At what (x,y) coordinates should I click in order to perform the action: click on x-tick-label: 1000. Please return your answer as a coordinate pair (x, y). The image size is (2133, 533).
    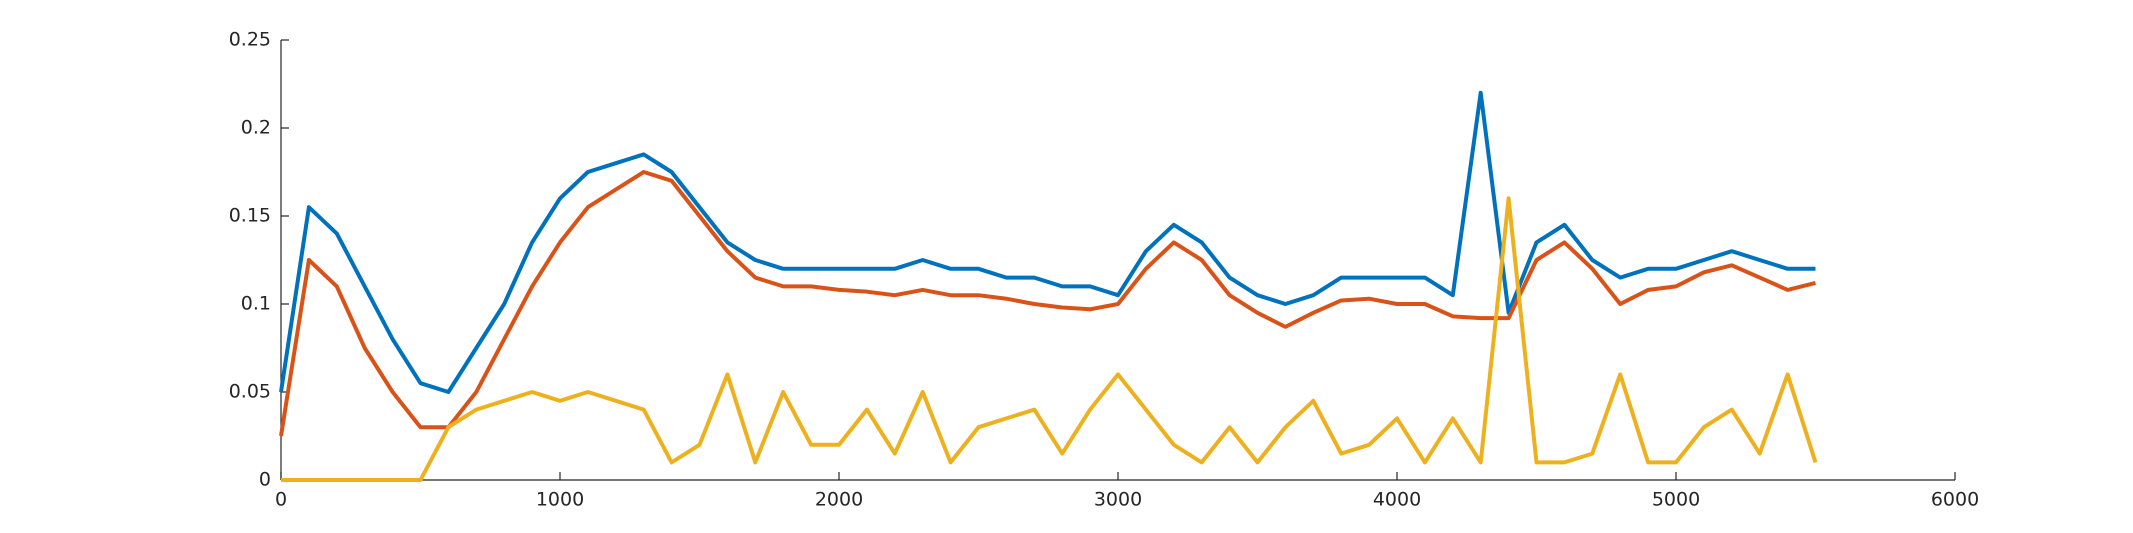
    Looking at the image, I should click on (560, 500).